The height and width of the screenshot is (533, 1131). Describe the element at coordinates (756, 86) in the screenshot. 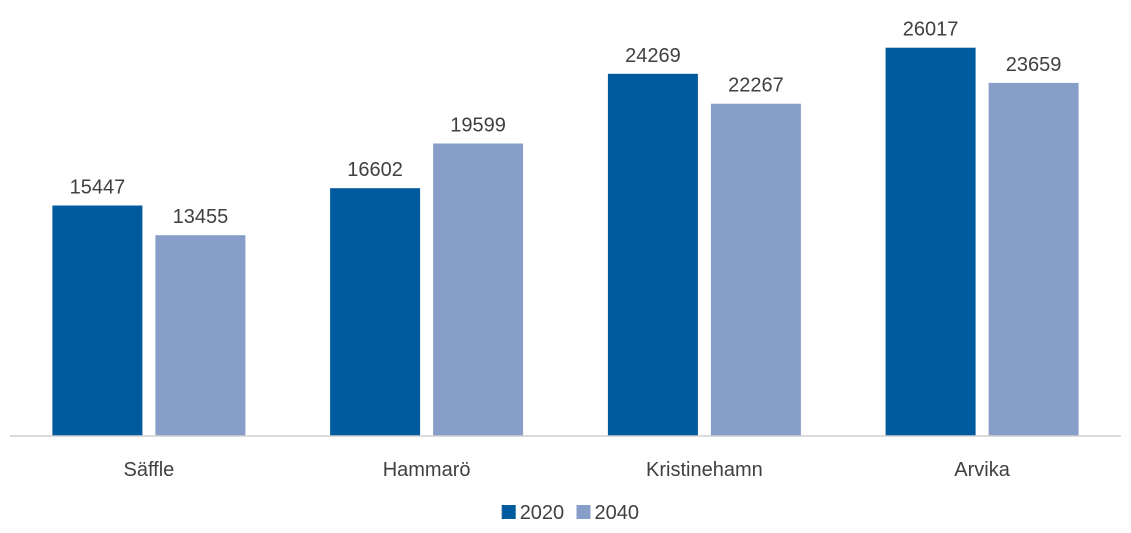

I see `data-label-2040-2: 22267` at that location.